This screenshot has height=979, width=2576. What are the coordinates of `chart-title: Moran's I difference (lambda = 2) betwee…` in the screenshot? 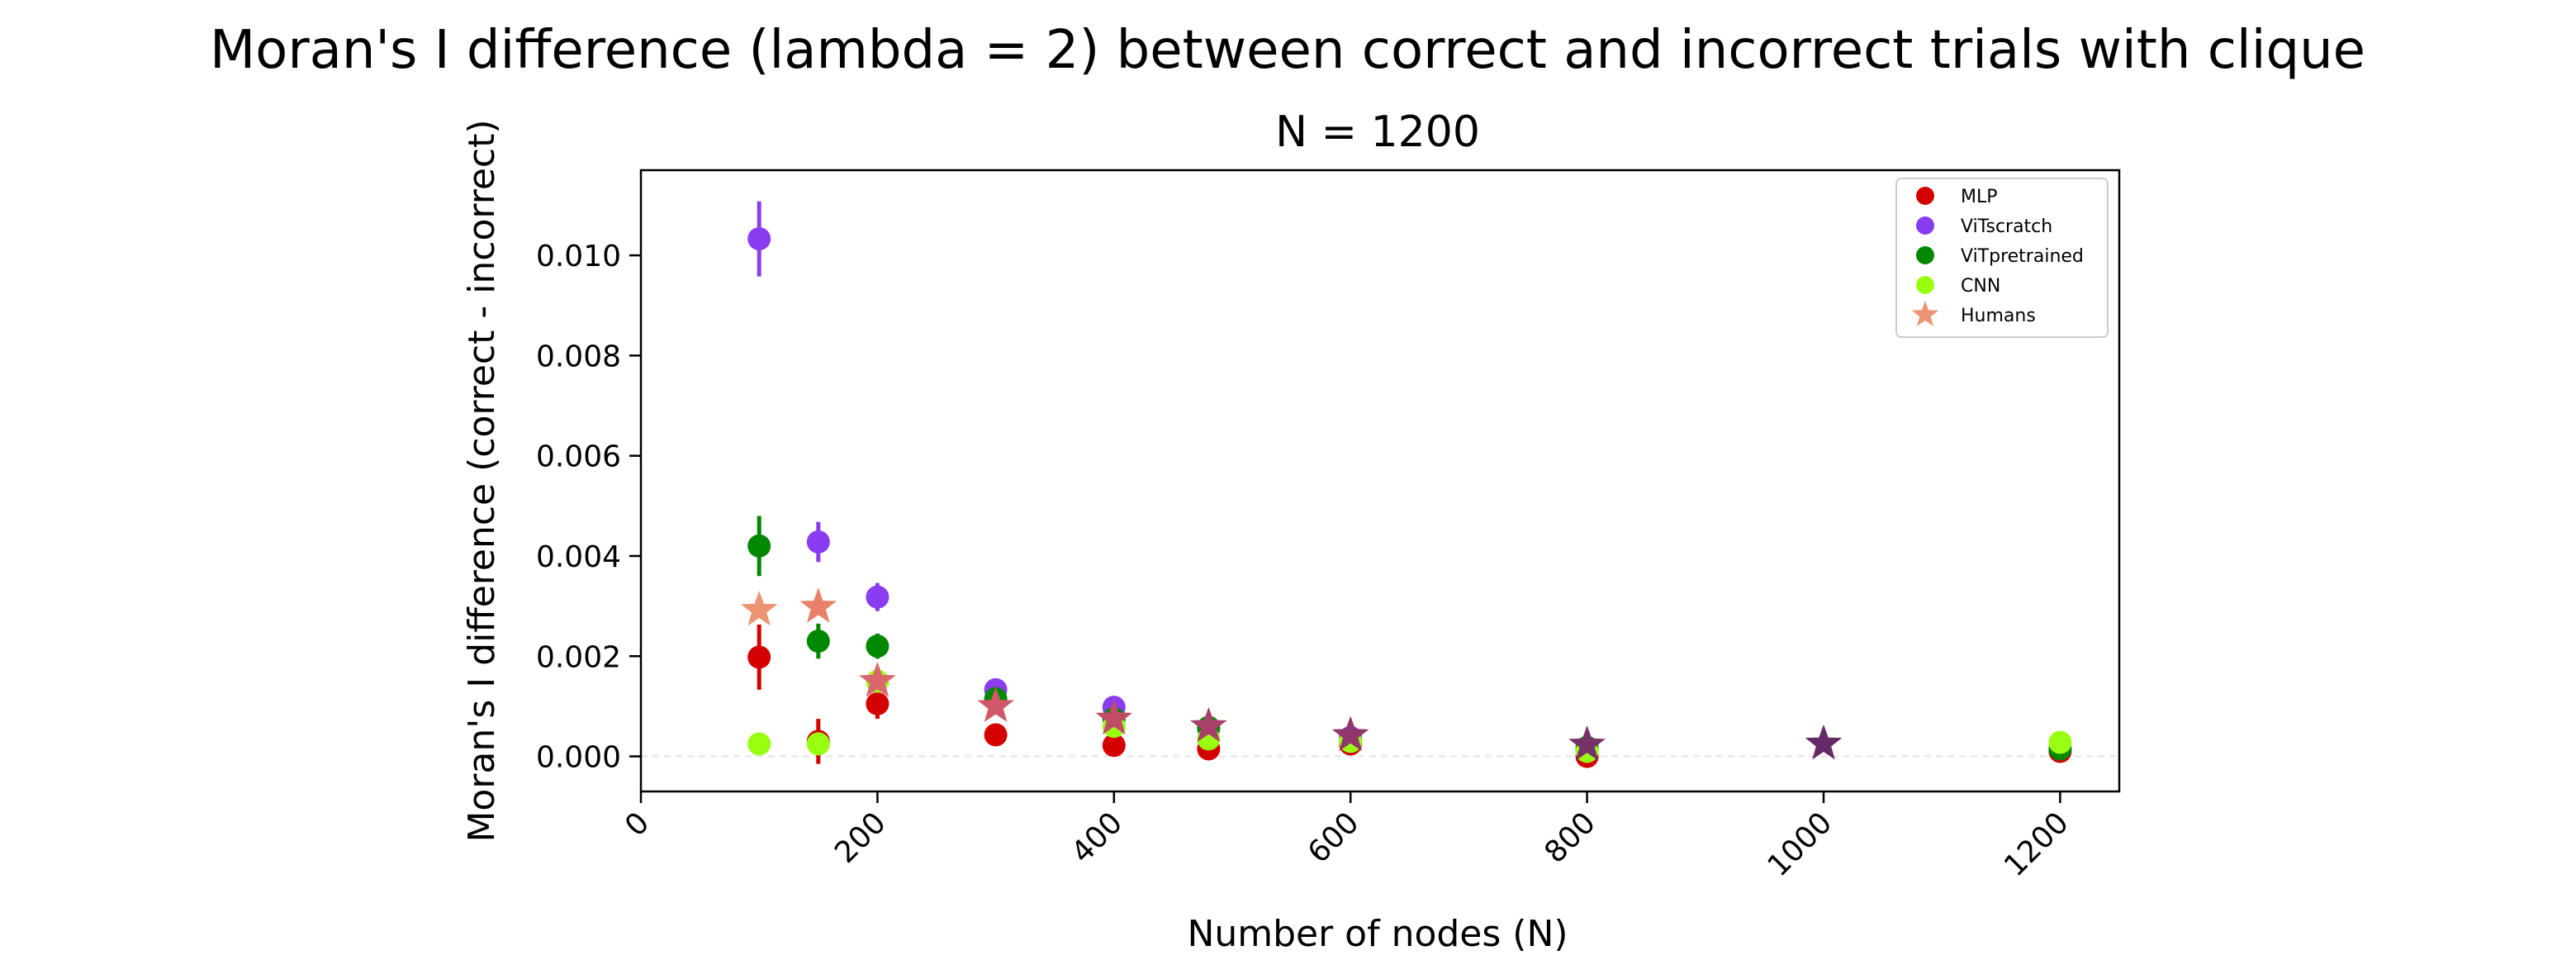 It's located at (1287, 51).